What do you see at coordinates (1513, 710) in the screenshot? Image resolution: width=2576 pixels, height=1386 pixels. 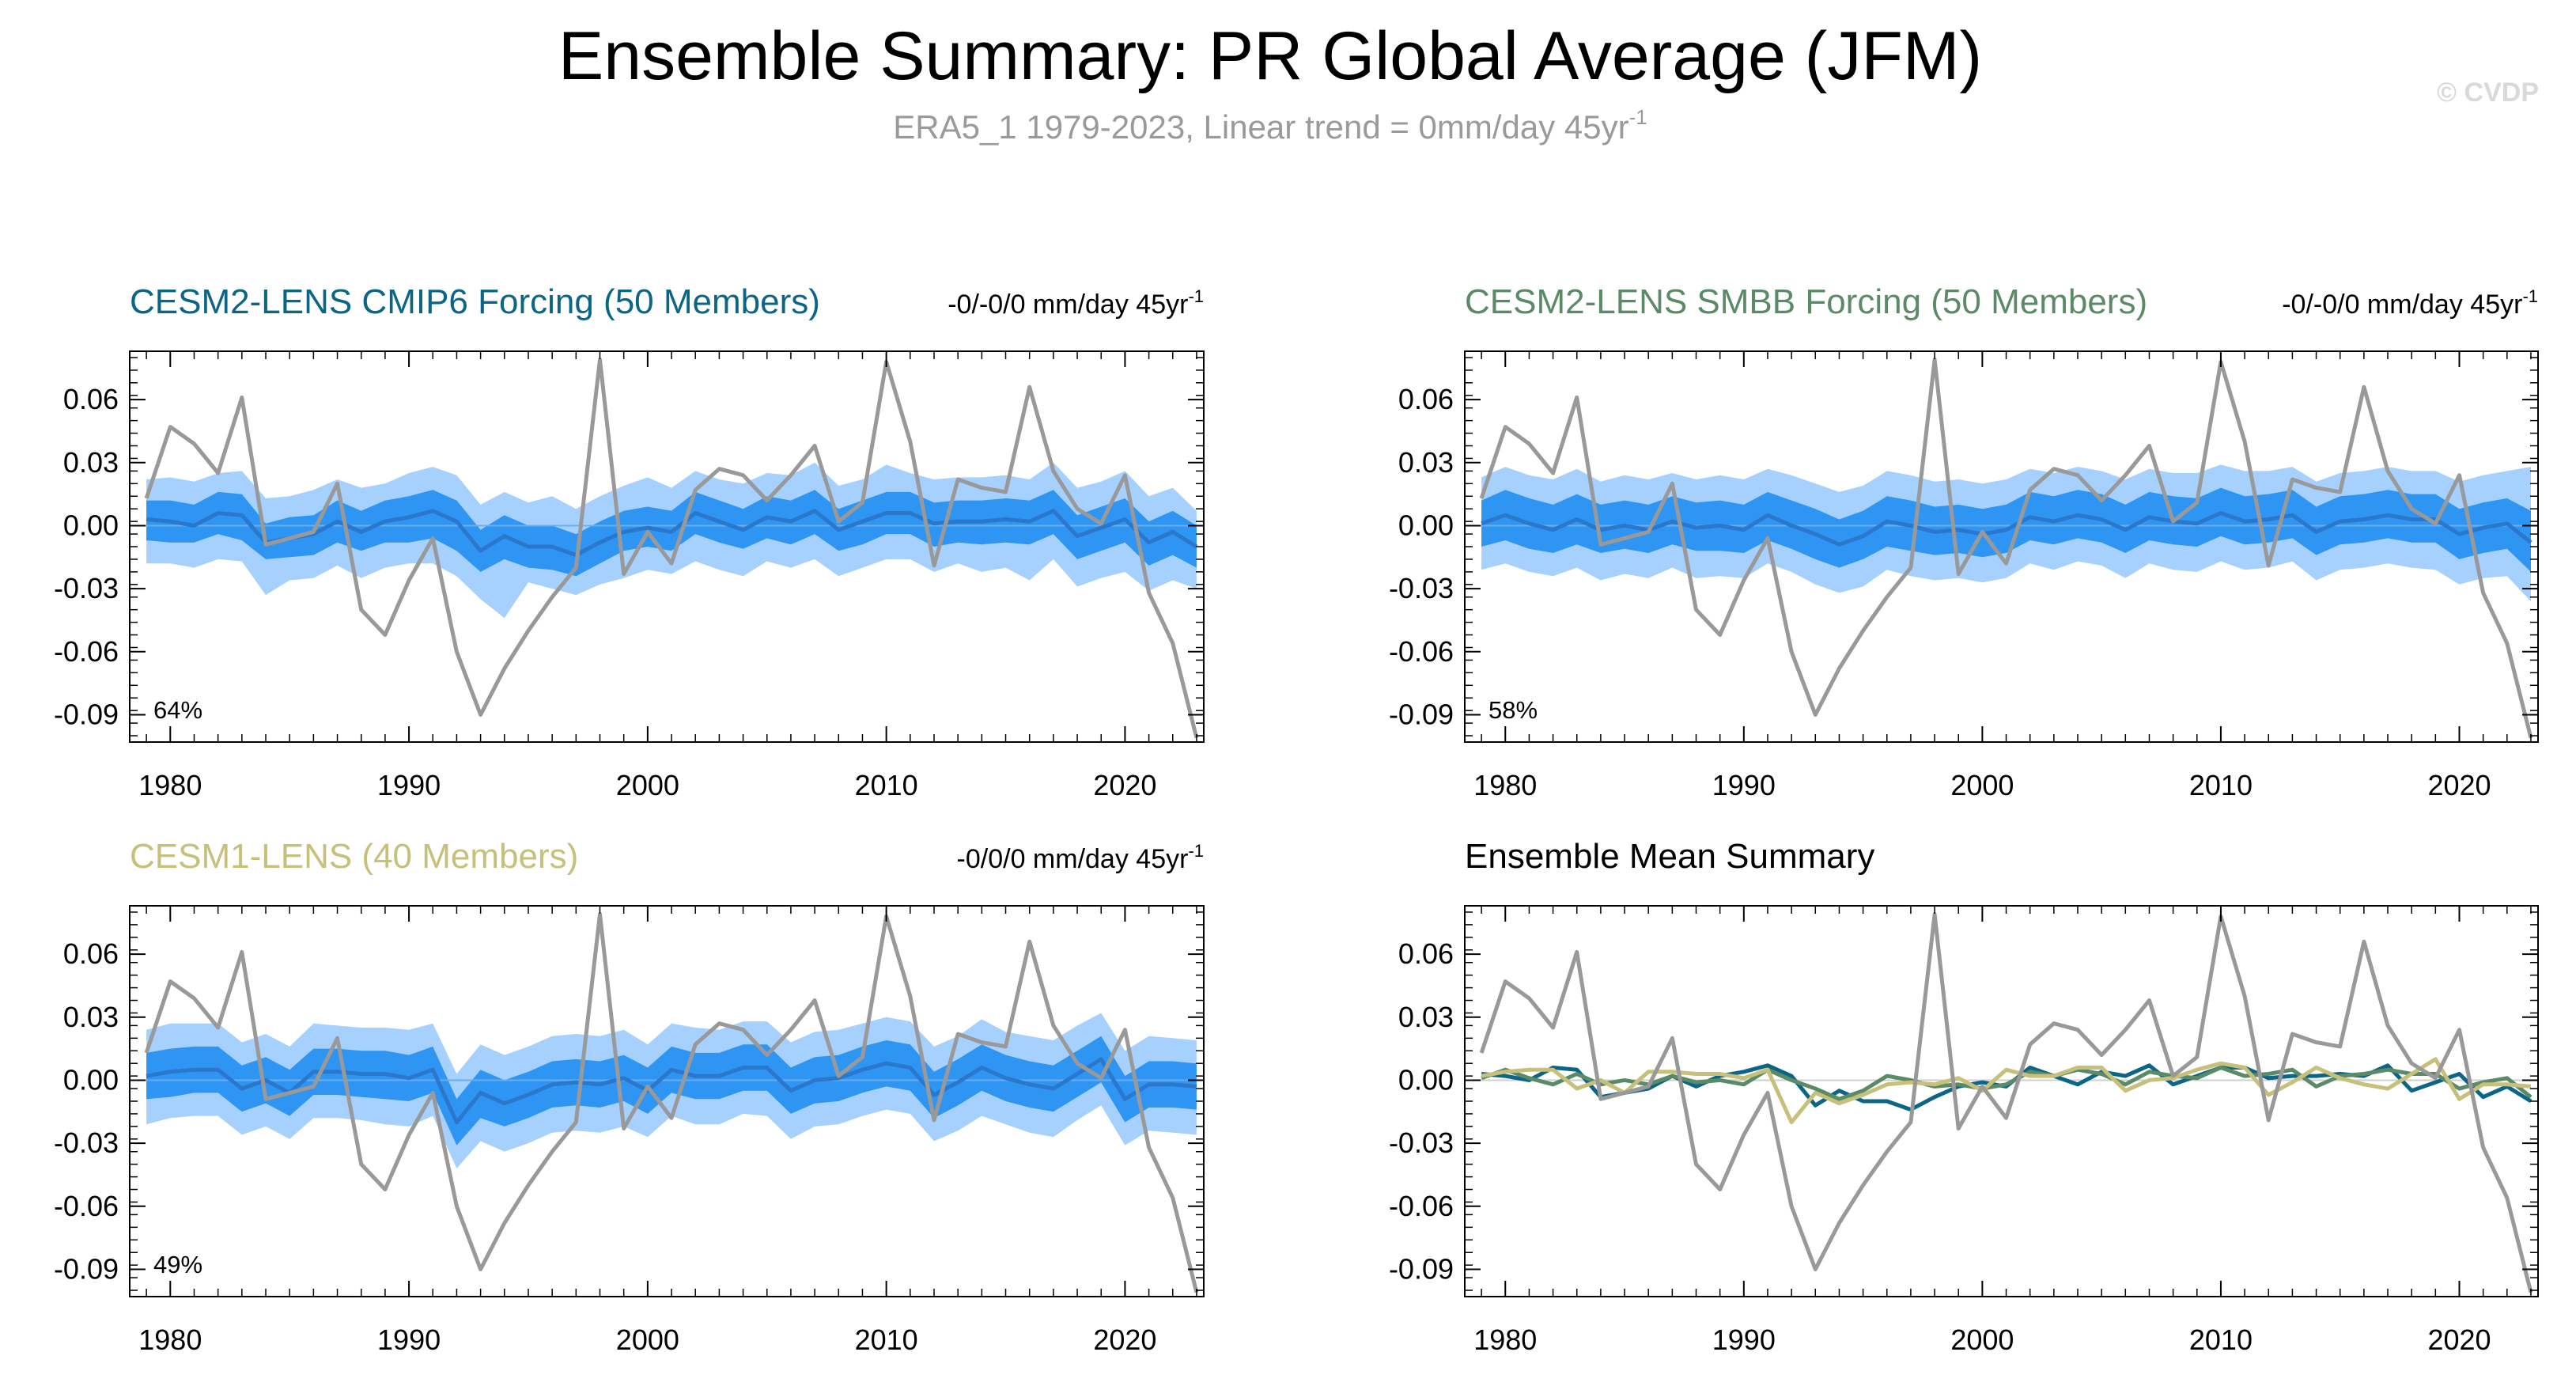 I see `percent-label-smbb: 58%` at bounding box center [1513, 710].